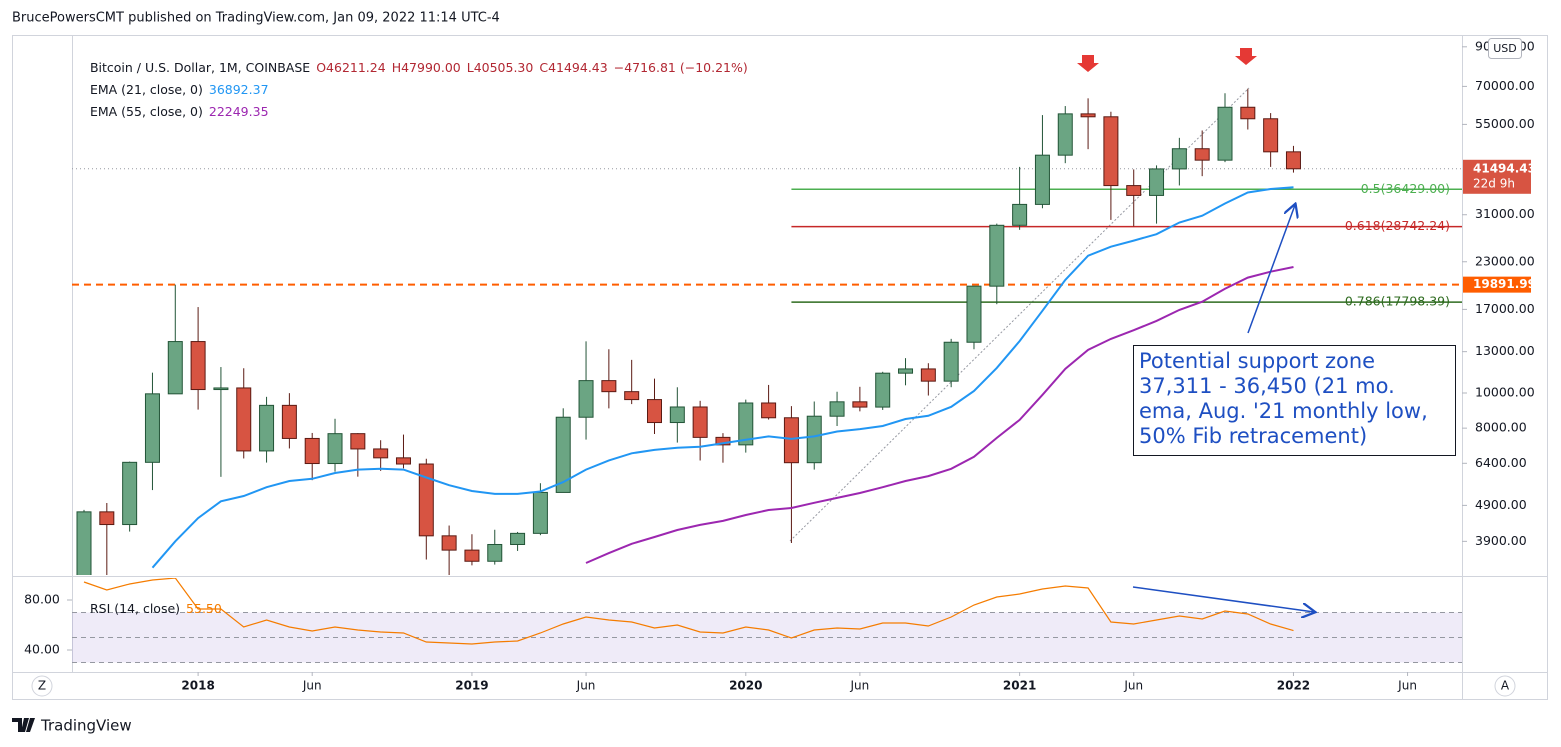 The image size is (1561, 747). I want to click on legend-ema55: EMA (55, close, 0) 22249.35, so click(178, 104).